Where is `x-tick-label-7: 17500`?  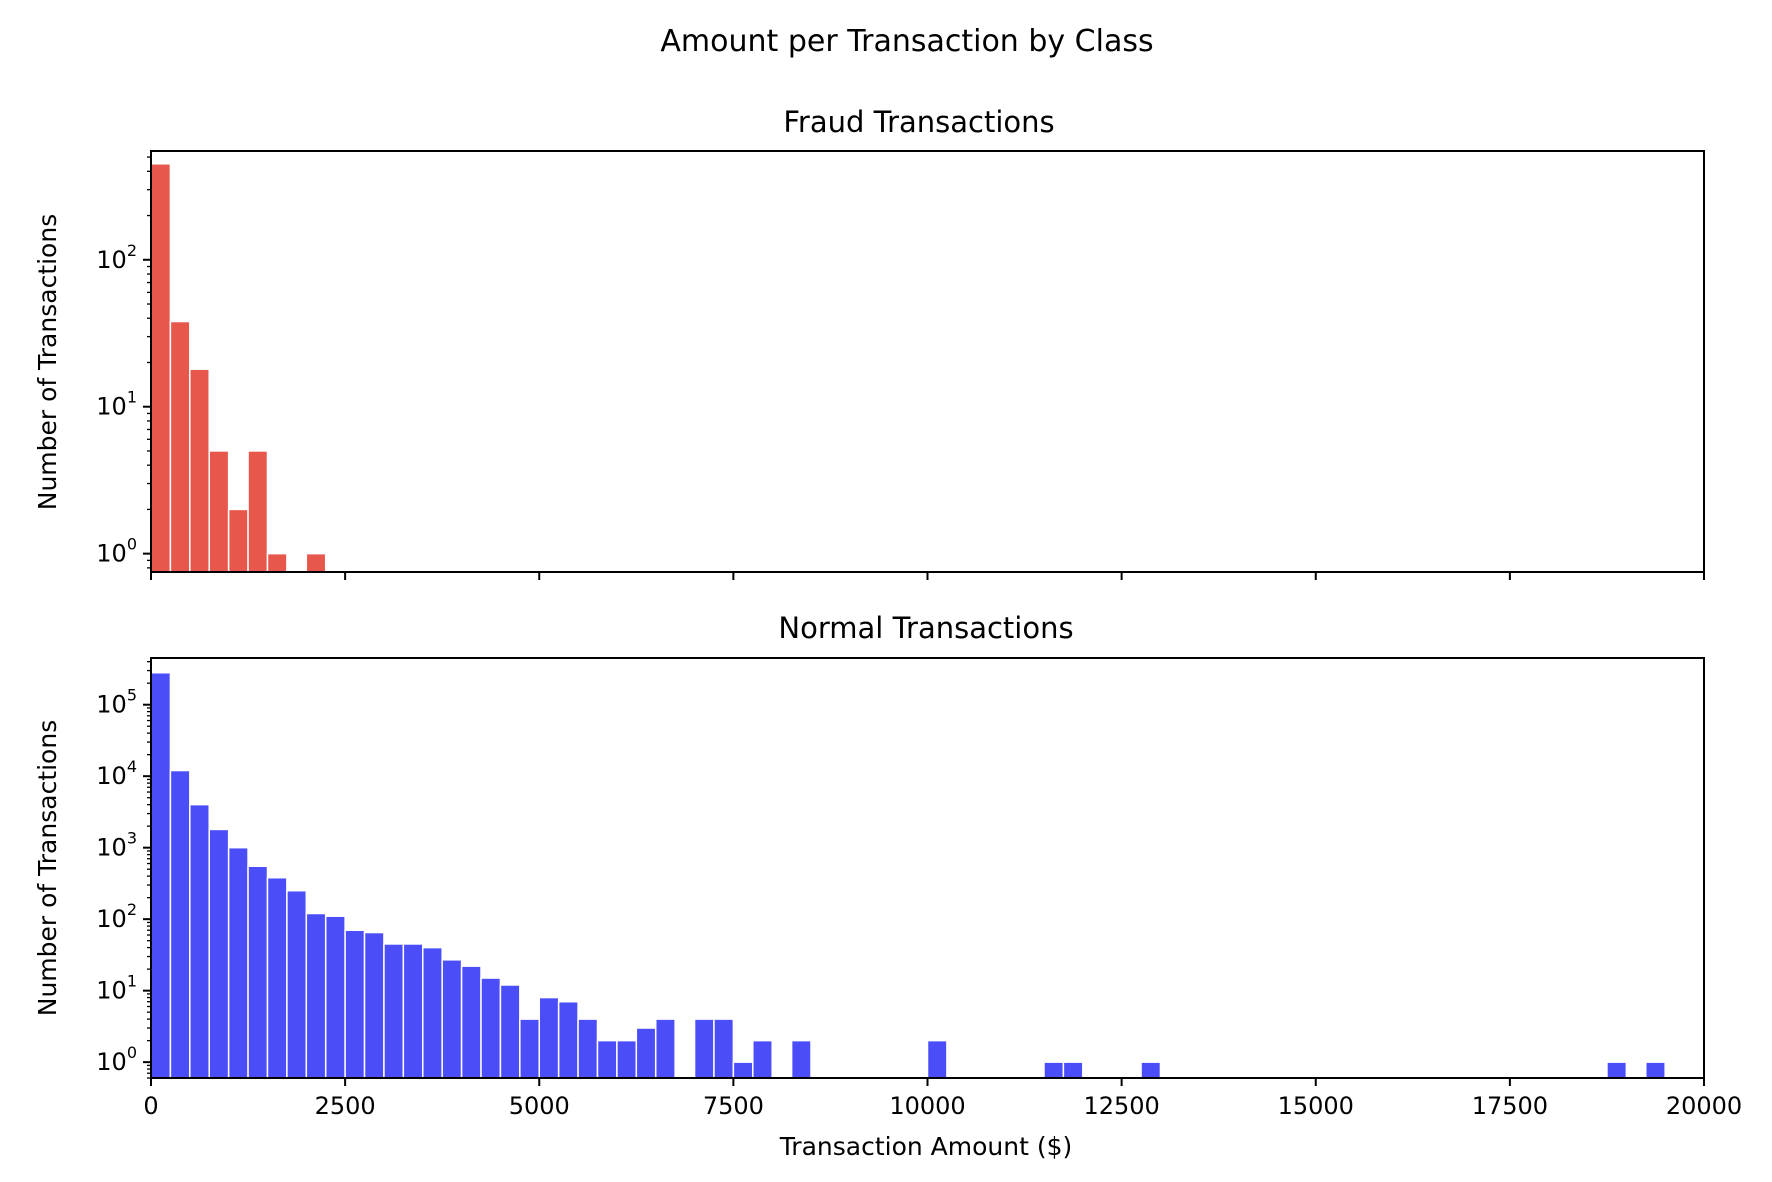
x-tick-label-7: 17500 is located at coordinates (1510, 1106).